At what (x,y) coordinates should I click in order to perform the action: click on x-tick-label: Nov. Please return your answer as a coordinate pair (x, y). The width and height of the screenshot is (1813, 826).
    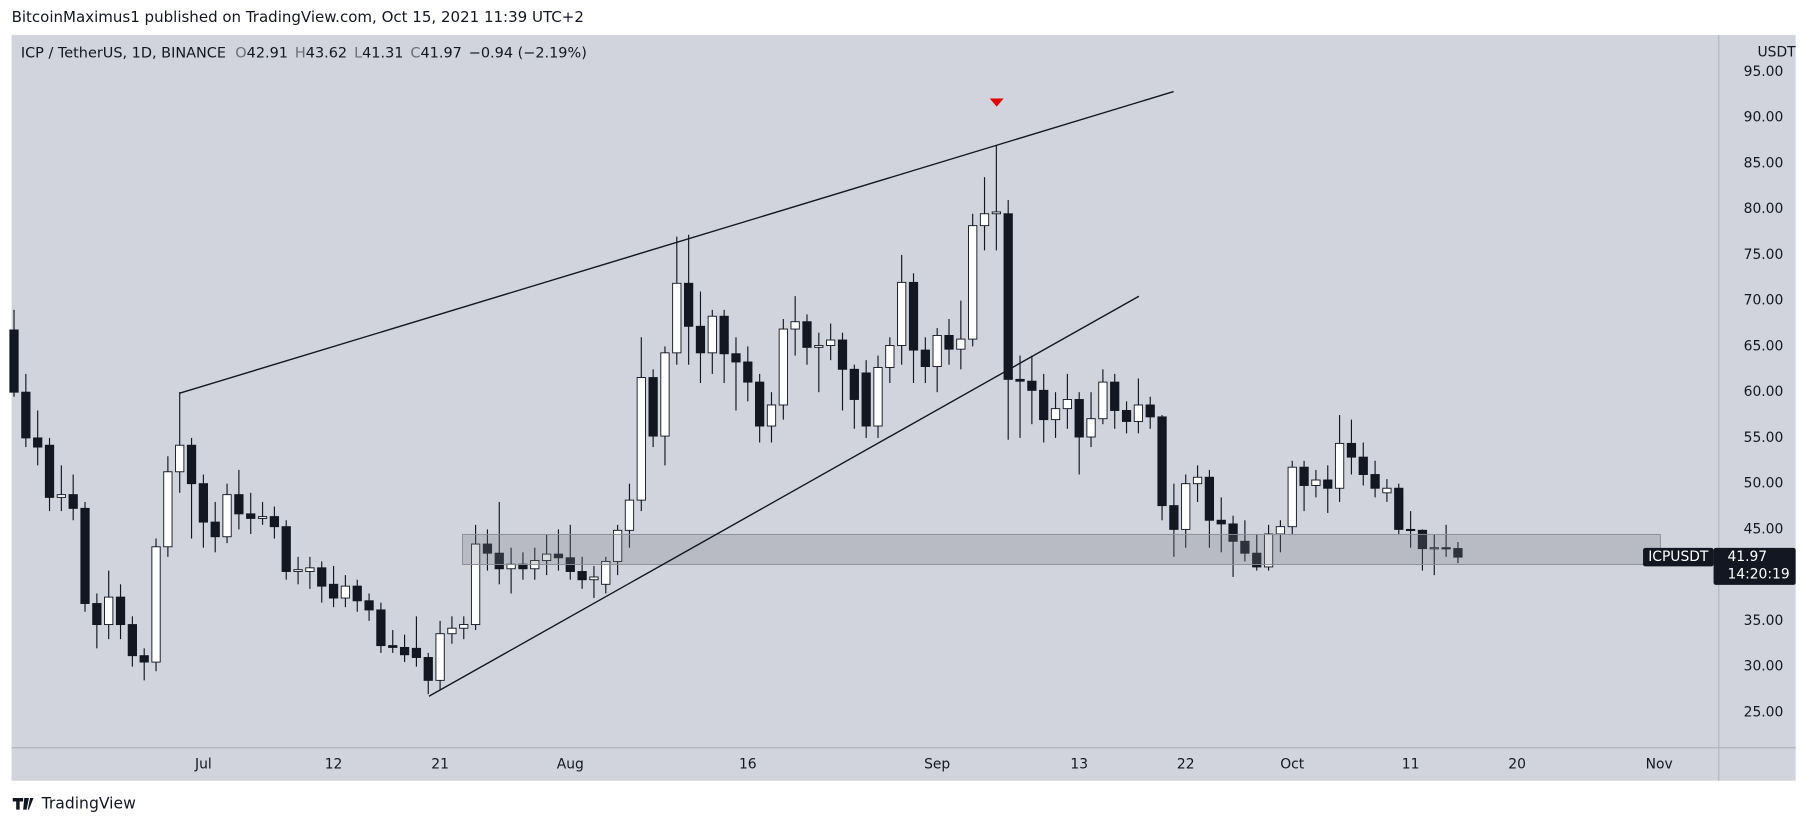
    Looking at the image, I should click on (1659, 765).